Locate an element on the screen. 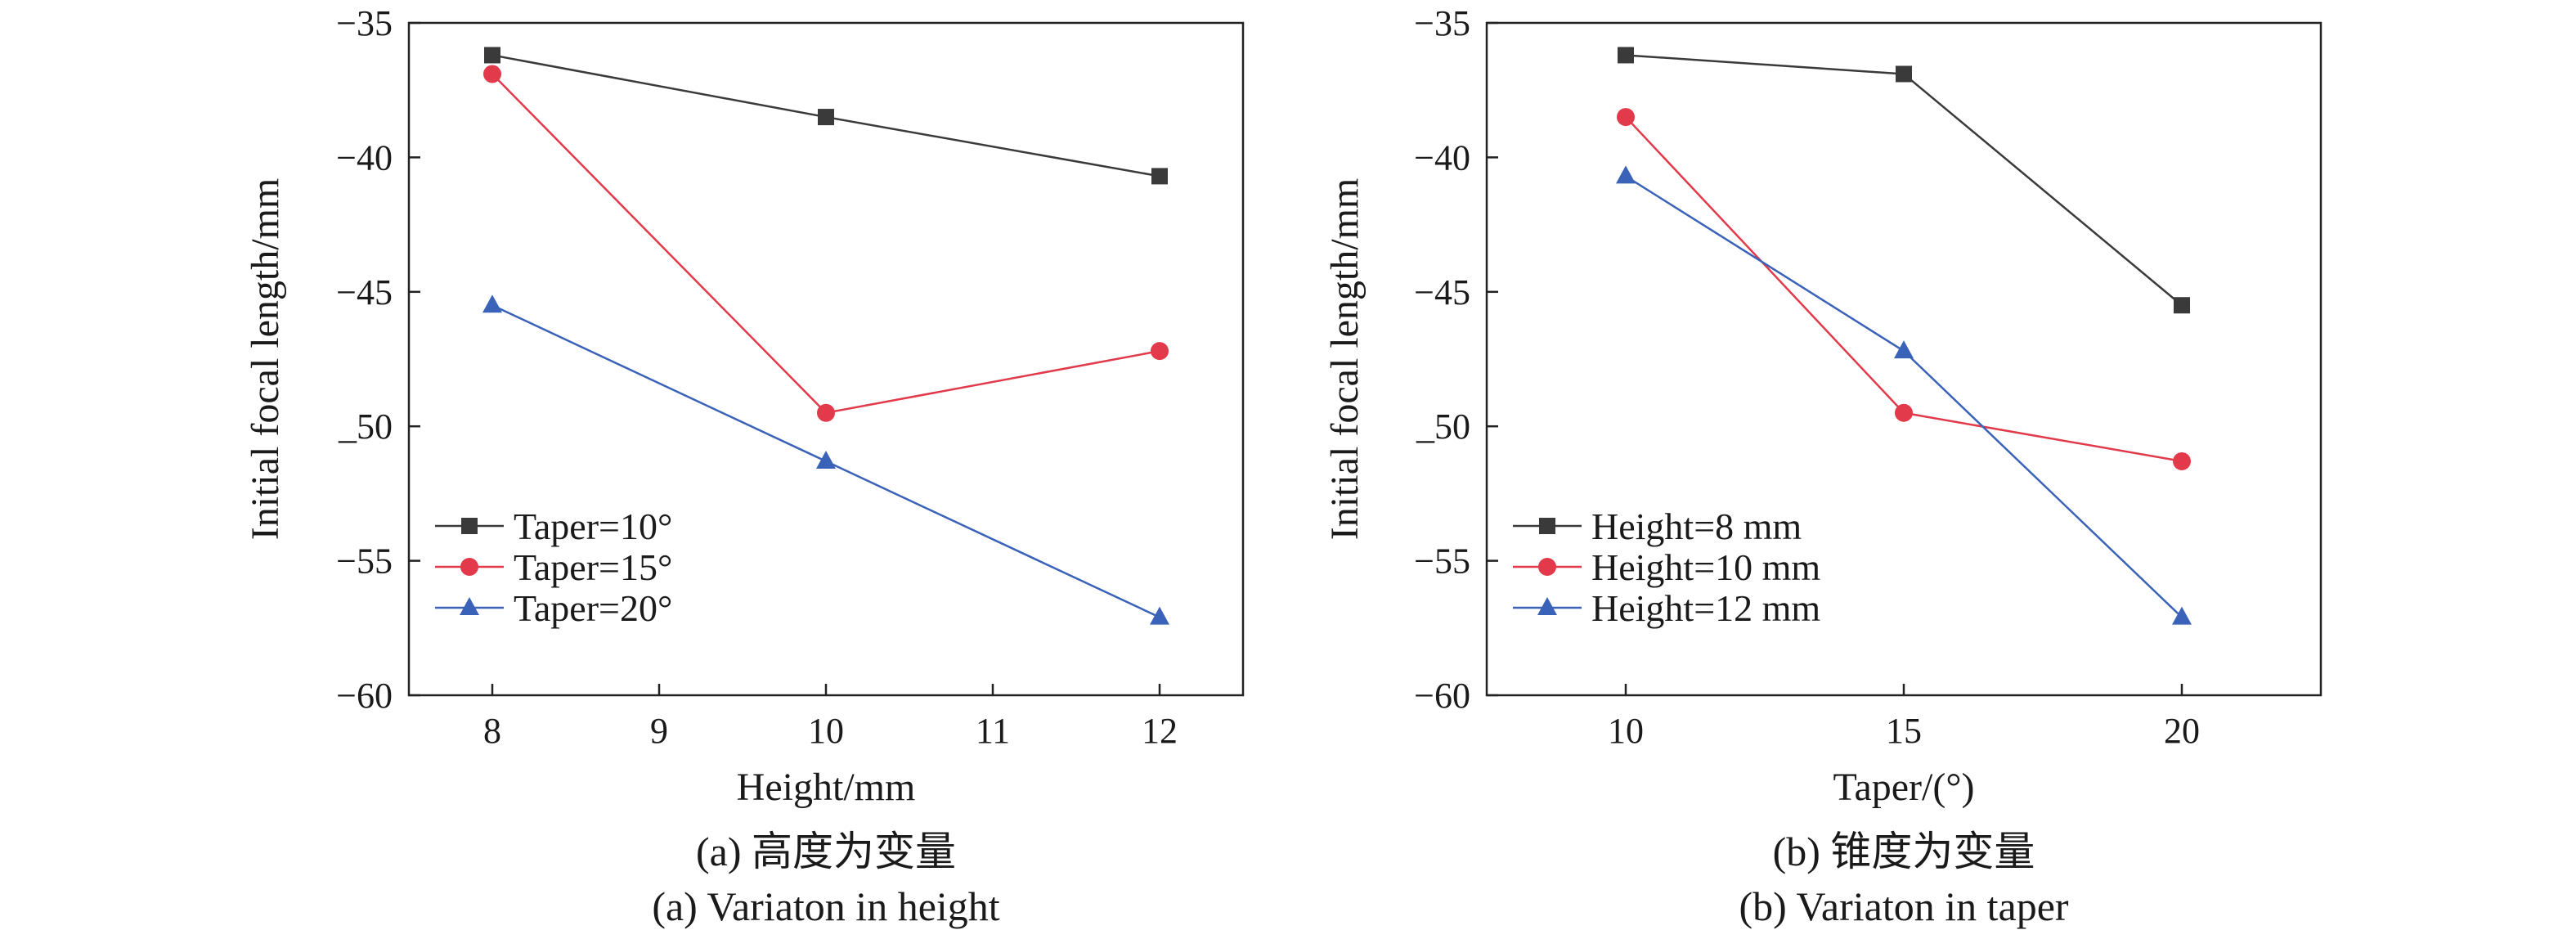 The height and width of the screenshot is (939, 2576). legend-label: Height=10 mm is located at coordinates (1706, 567).